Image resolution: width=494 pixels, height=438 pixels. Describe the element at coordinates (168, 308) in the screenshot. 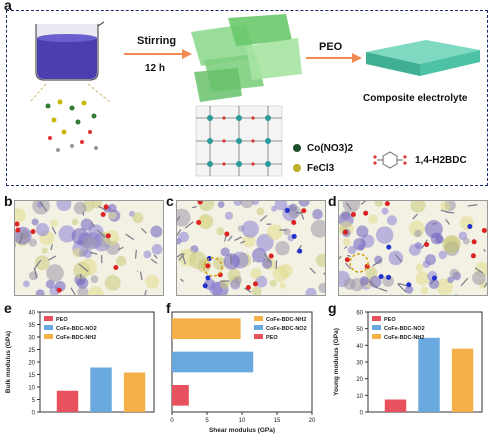

I see `panel-label-f: f` at that location.